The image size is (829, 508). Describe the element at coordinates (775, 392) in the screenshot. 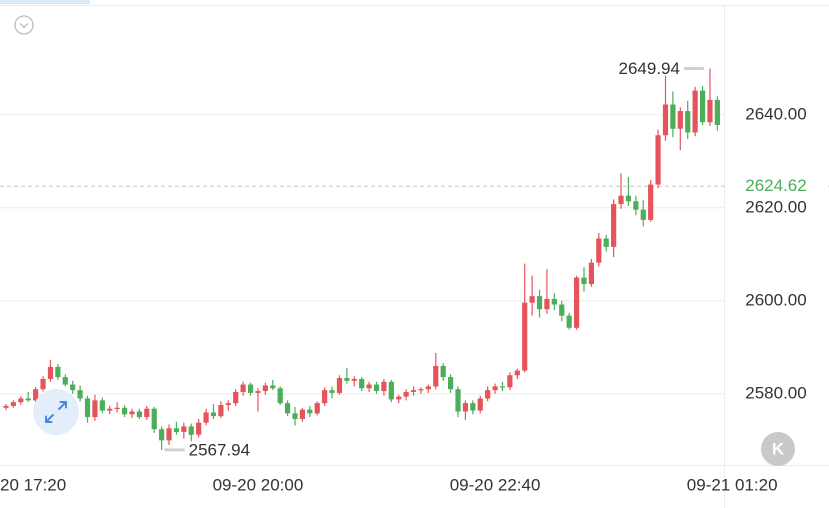

I see `y-tick-label: 2580.00` at that location.